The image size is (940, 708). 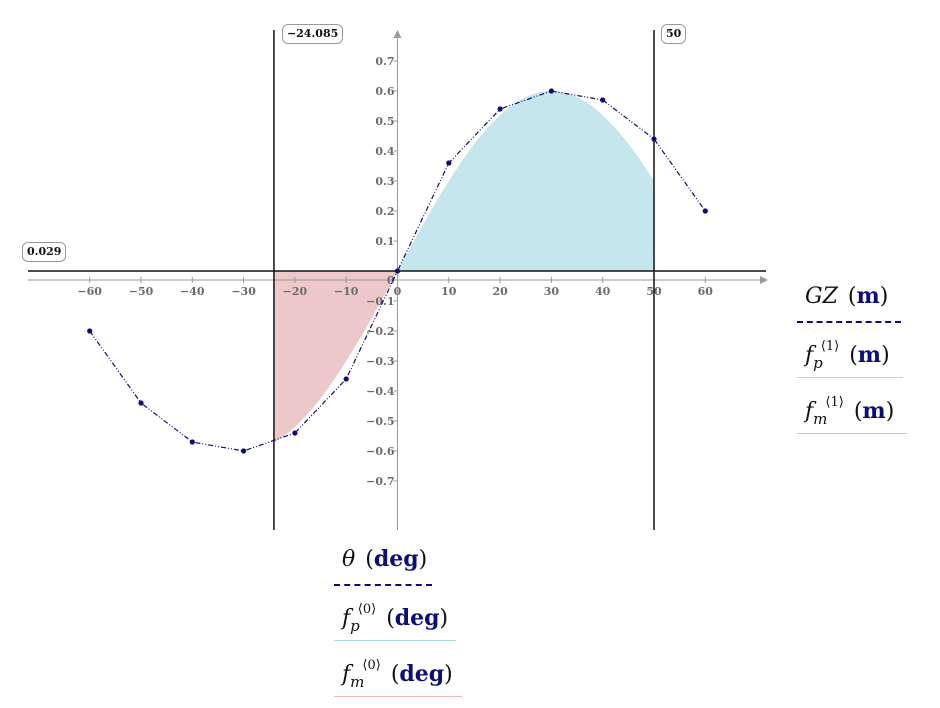 What do you see at coordinates (380, 421) in the screenshot?
I see `y-tick-label: −0.5` at bounding box center [380, 421].